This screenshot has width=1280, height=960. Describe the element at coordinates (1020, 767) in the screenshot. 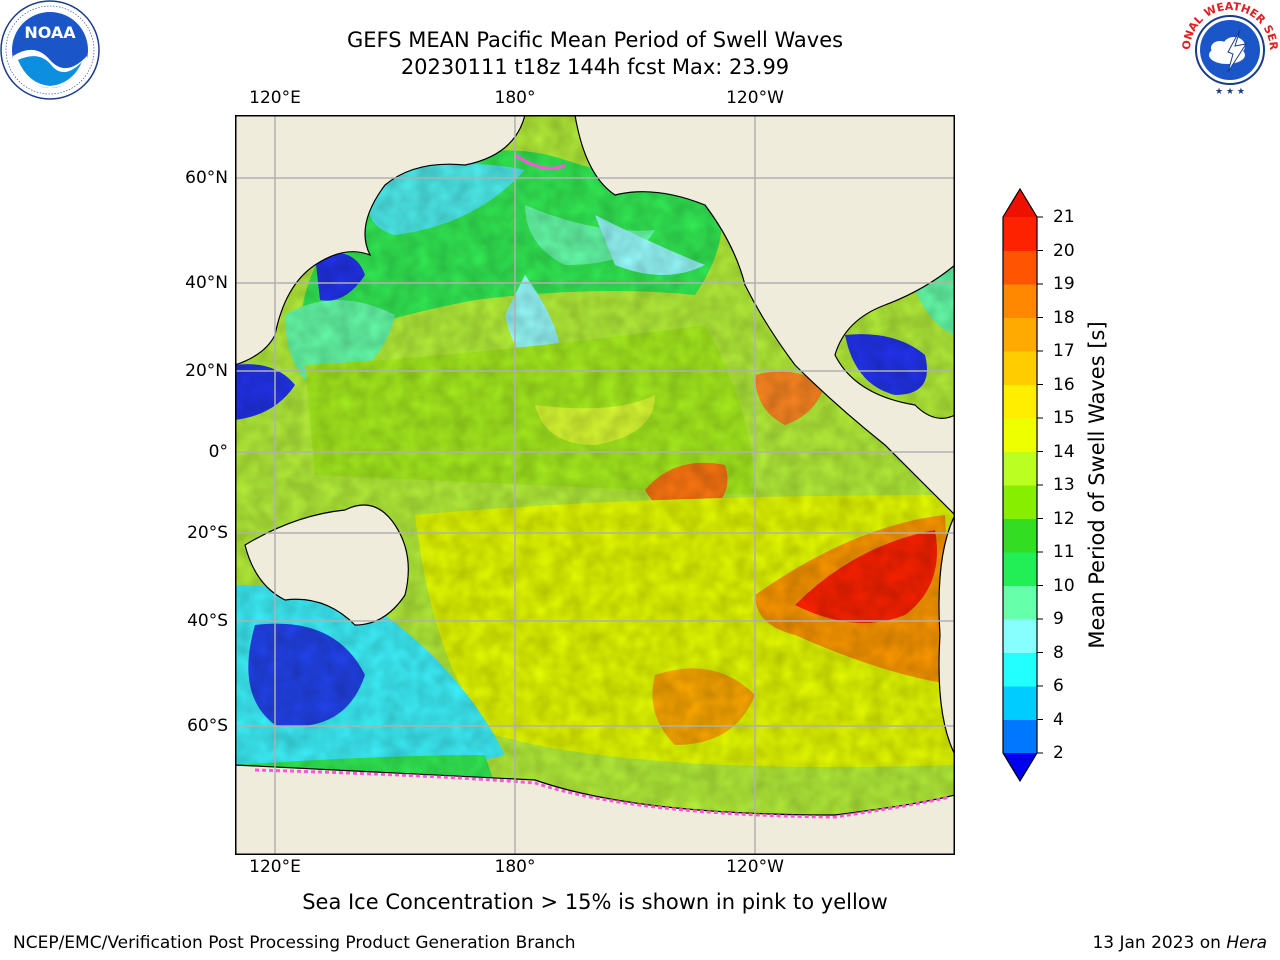

I see `colorbar-under-triangle` at that location.